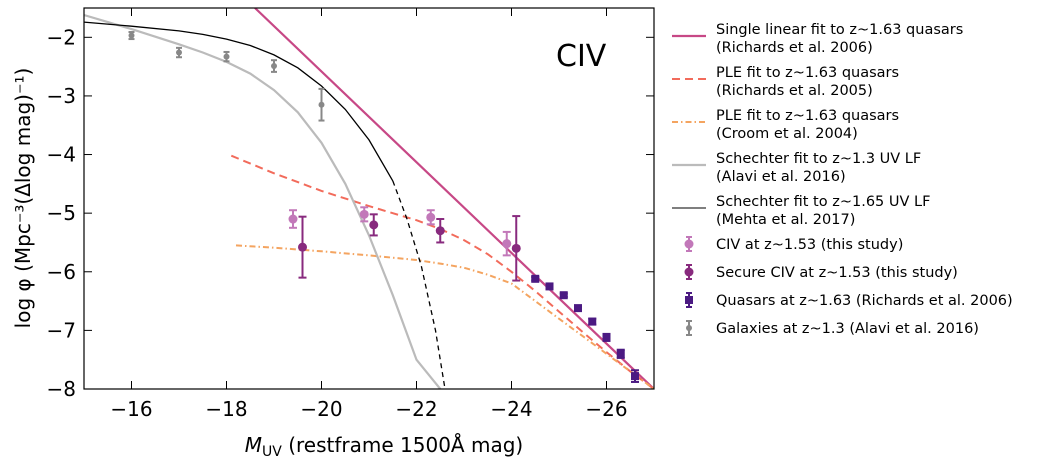 Image resolution: width=1051 pixels, height=463 pixels. Describe the element at coordinates (581, 56) in the screenshot. I see `chart-annotation: CIV` at that location.